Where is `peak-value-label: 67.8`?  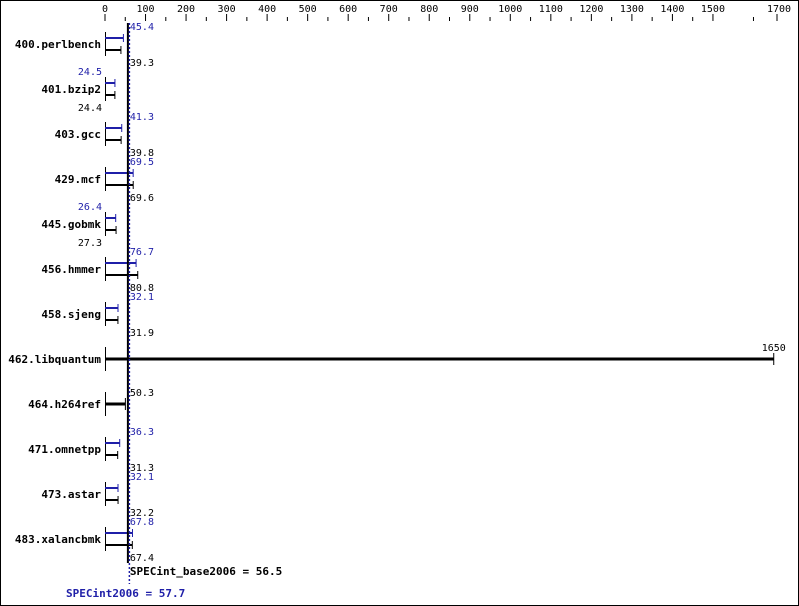
peak-value-label: 67.8 is located at coordinates (142, 522).